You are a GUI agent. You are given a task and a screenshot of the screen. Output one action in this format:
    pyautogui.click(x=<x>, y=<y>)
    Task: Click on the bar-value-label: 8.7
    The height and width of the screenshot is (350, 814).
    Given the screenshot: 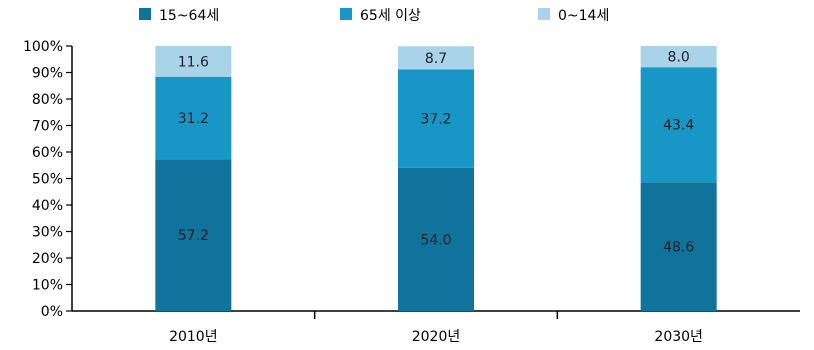 What is the action you would take?
    pyautogui.click(x=436, y=59)
    